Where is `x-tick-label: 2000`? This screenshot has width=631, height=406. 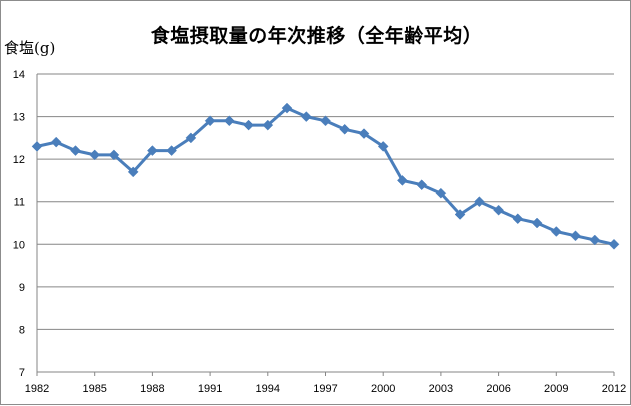
x-tick-label: 2000 is located at coordinates (383, 389).